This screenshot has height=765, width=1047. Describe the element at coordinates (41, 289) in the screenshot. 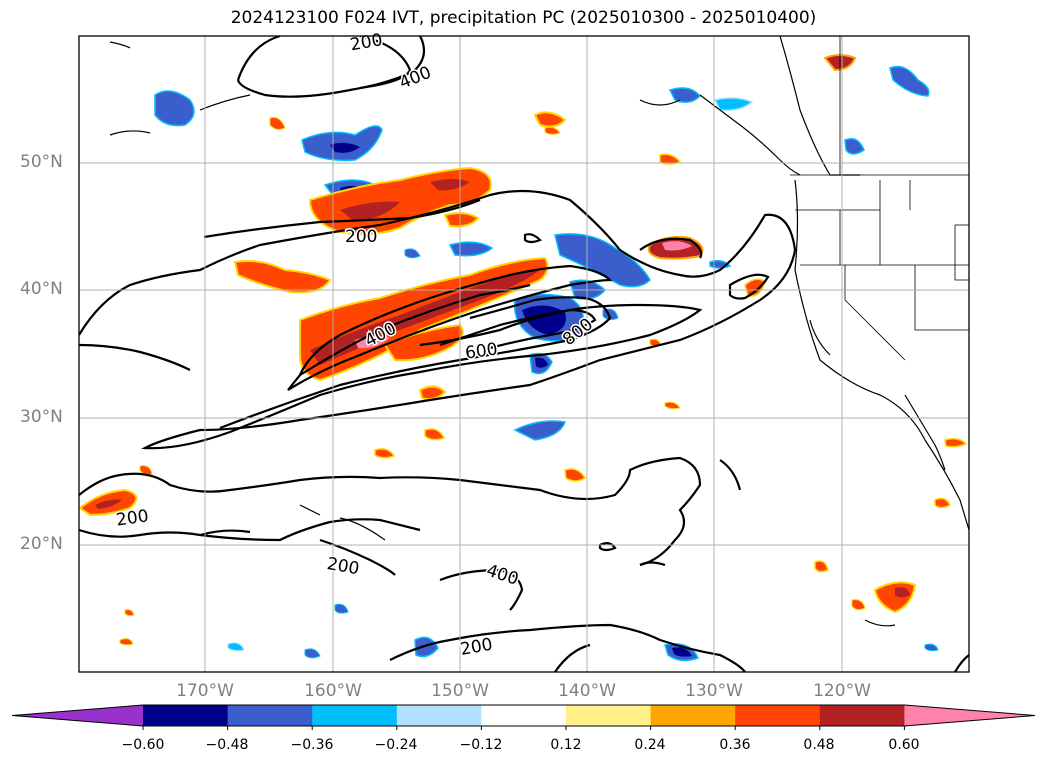

I see `lat-label-40n: 40°N` at that location.